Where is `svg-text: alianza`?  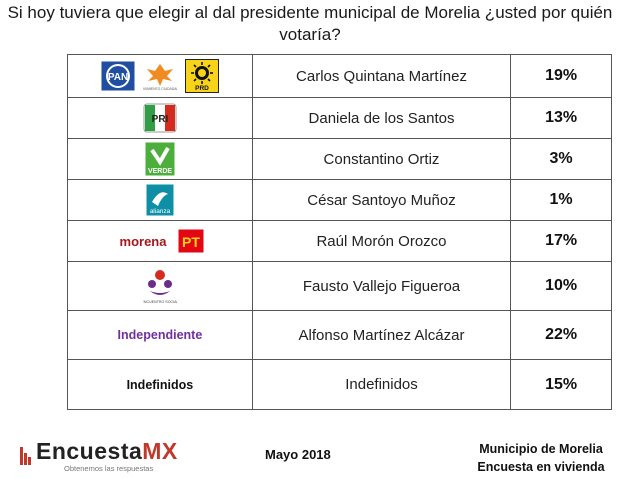
svg-text: alianza is located at coordinates (160, 211).